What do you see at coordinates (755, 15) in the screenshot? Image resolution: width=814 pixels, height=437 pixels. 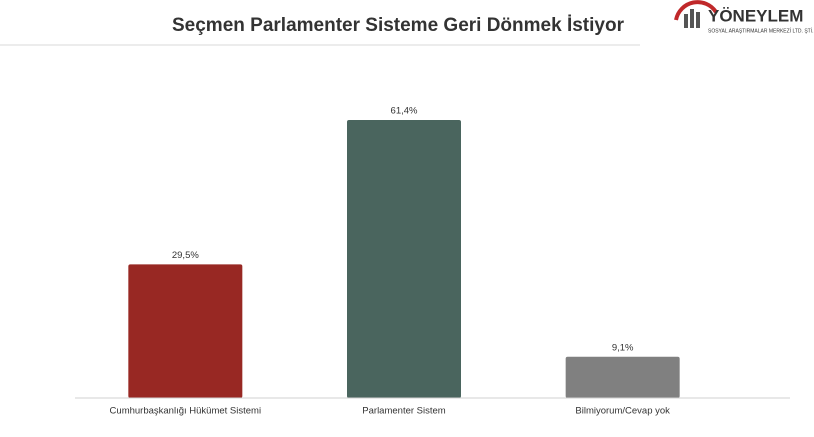 I see `logo-name: YÖNEYLEM` at bounding box center [755, 15].